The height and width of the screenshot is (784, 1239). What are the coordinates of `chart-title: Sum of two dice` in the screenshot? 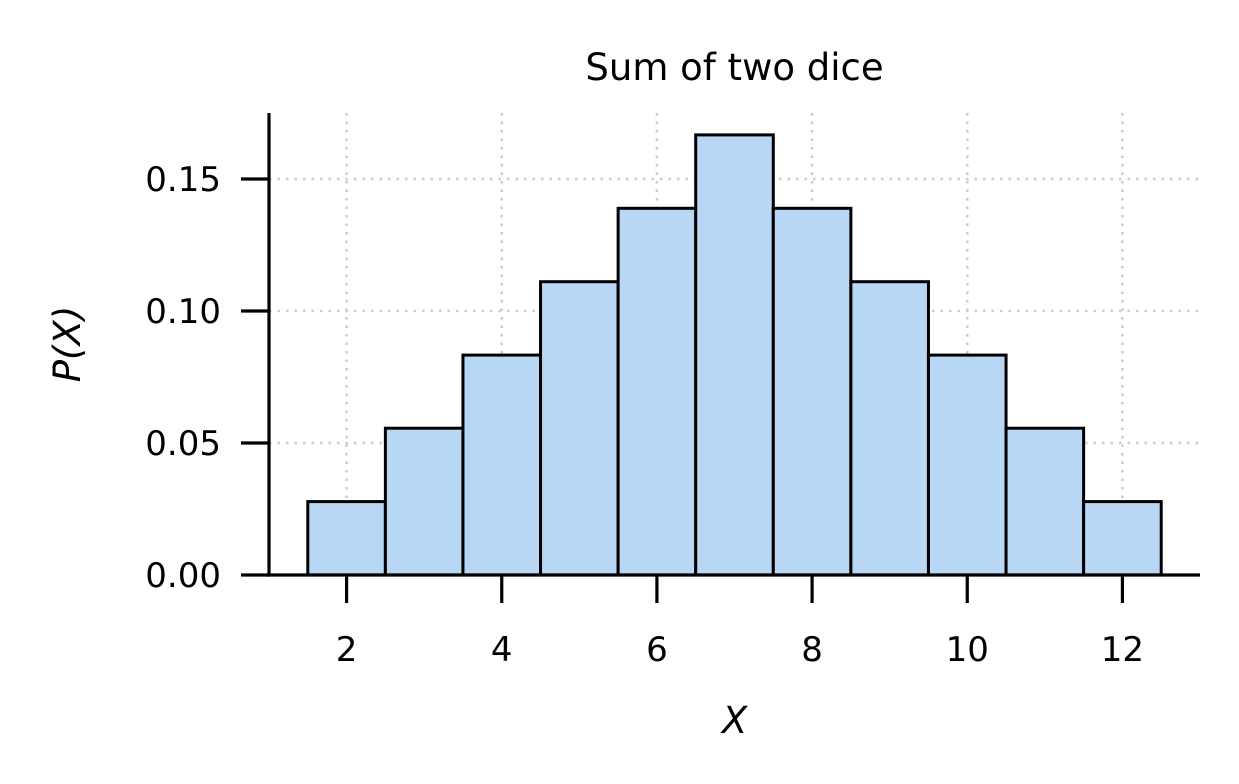 It's located at (734, 67).